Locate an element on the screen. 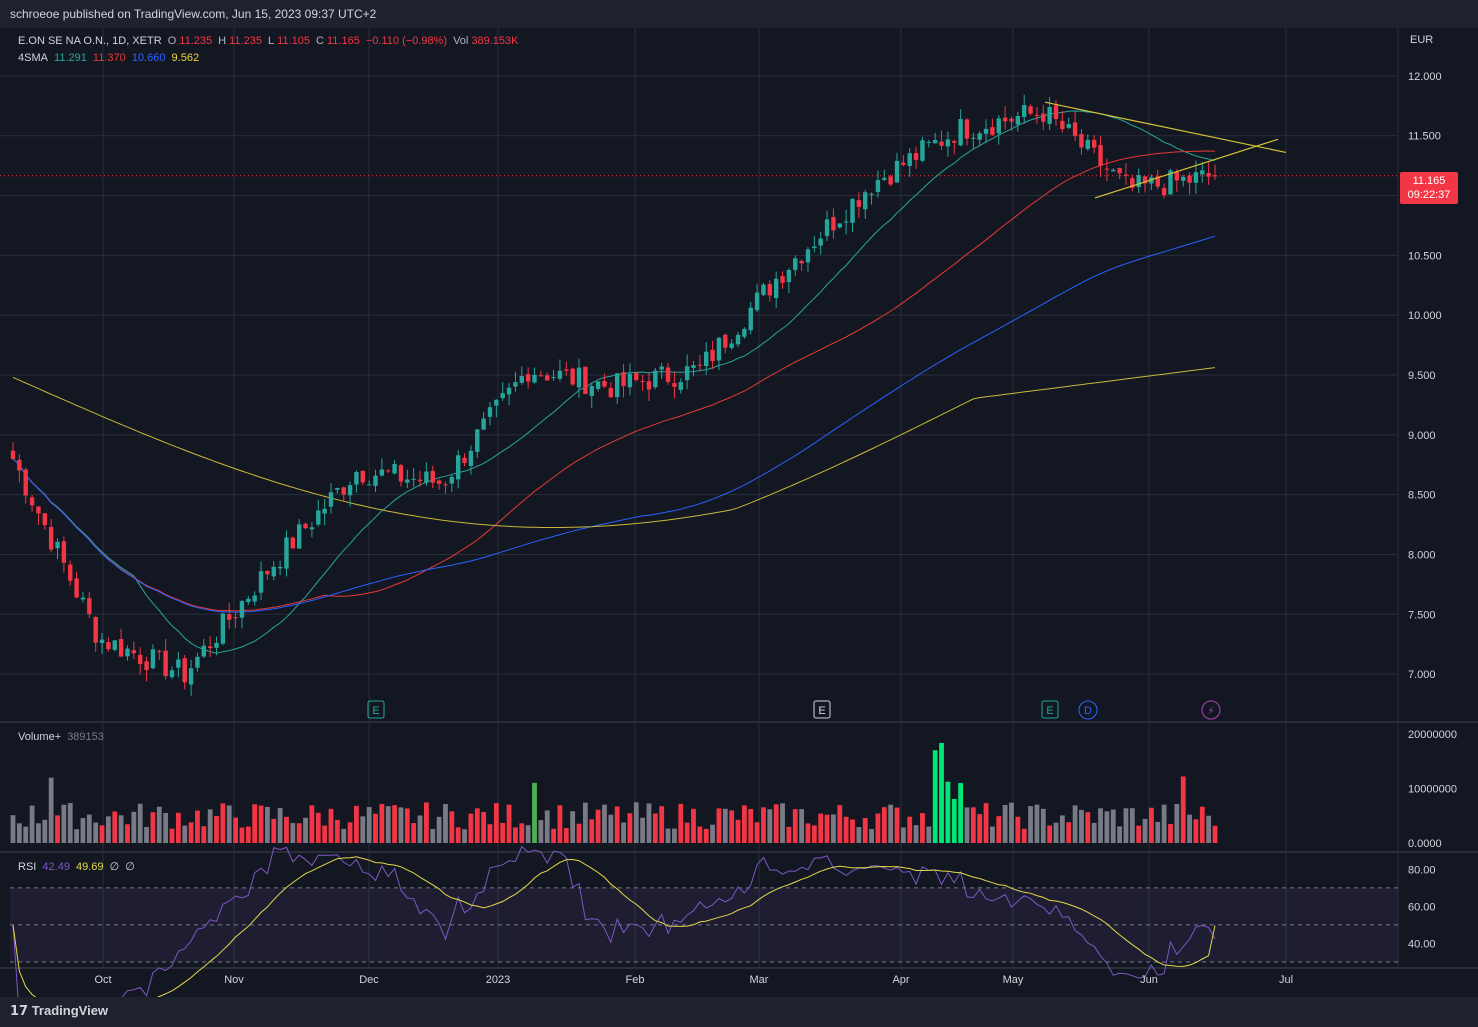 The image size is (1478, 1027). time-tick-label: Nov is located at coordinates (234, 980).